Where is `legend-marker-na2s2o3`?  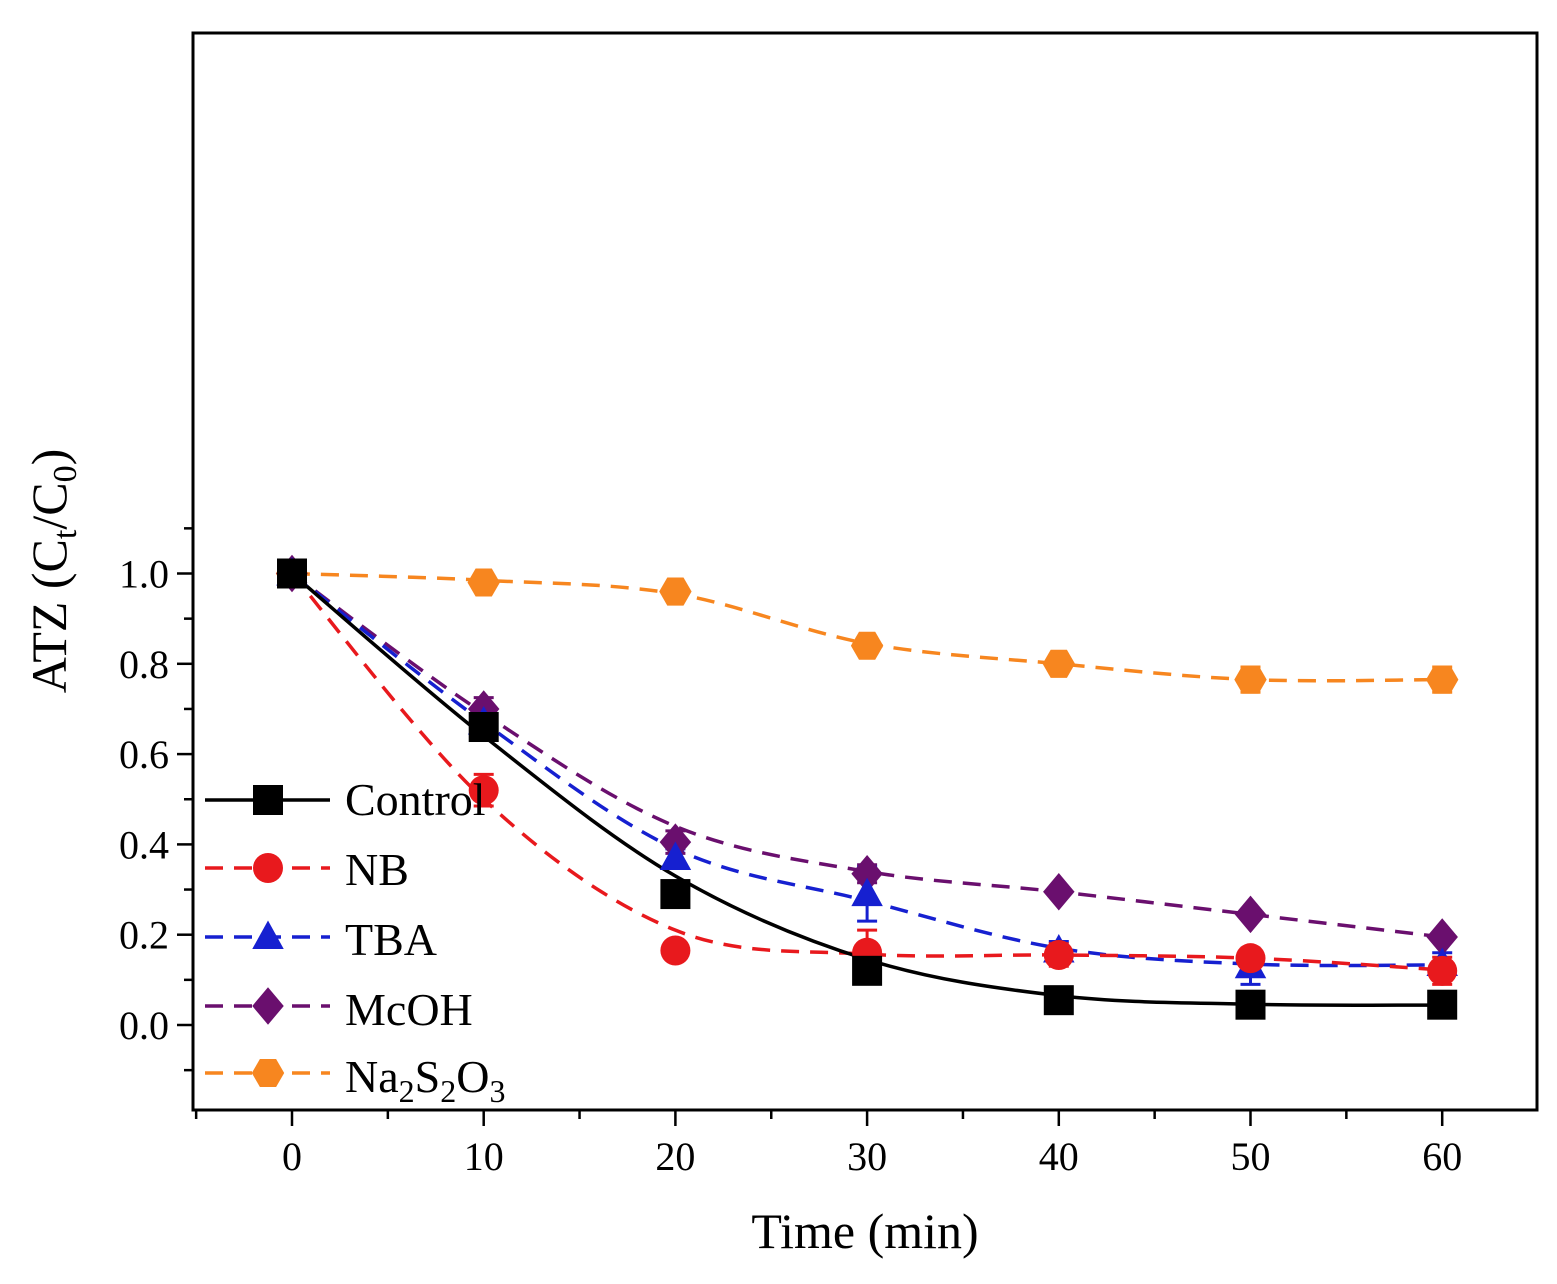
legend-marker-na2s2o3 is located at coordinates (268, 1073).